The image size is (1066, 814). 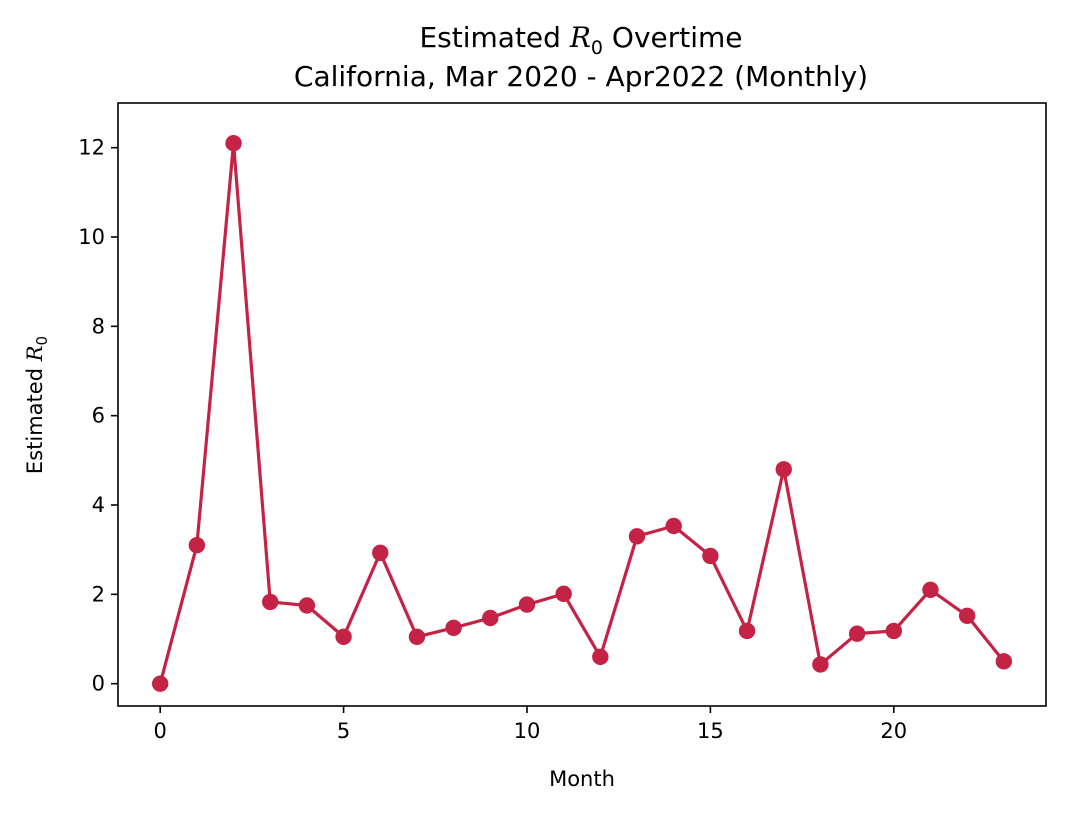 I want to click on chart-title-line1: Estimated R0 Overtime, so click(x=580, y=40).